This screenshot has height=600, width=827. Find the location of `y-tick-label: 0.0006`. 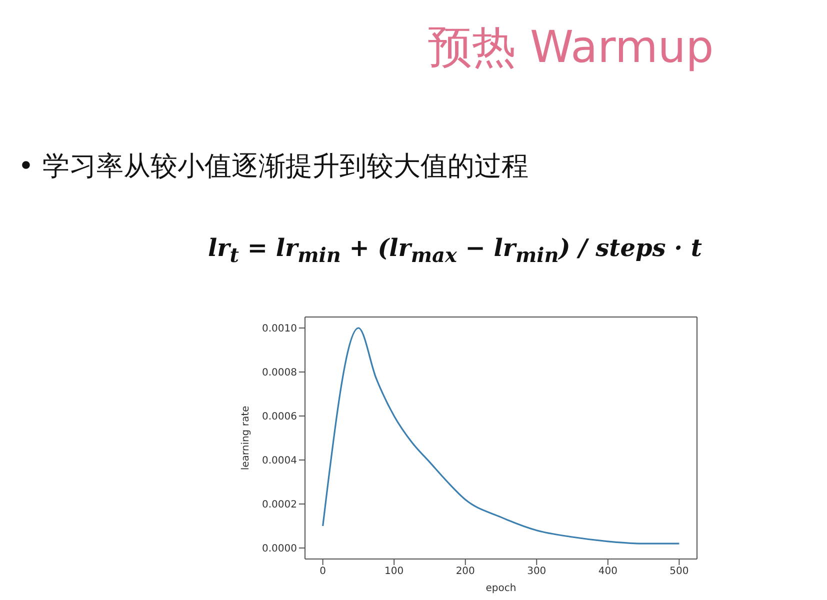

y-tick-label: 0.0006 is located at coordinates (279, 417).